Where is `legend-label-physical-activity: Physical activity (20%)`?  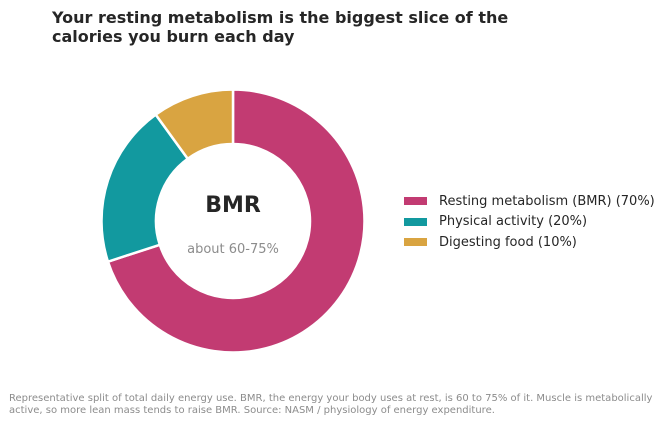
legend-label-physical-activity: Physical activity (20%) is located at coordinates (513, 222).